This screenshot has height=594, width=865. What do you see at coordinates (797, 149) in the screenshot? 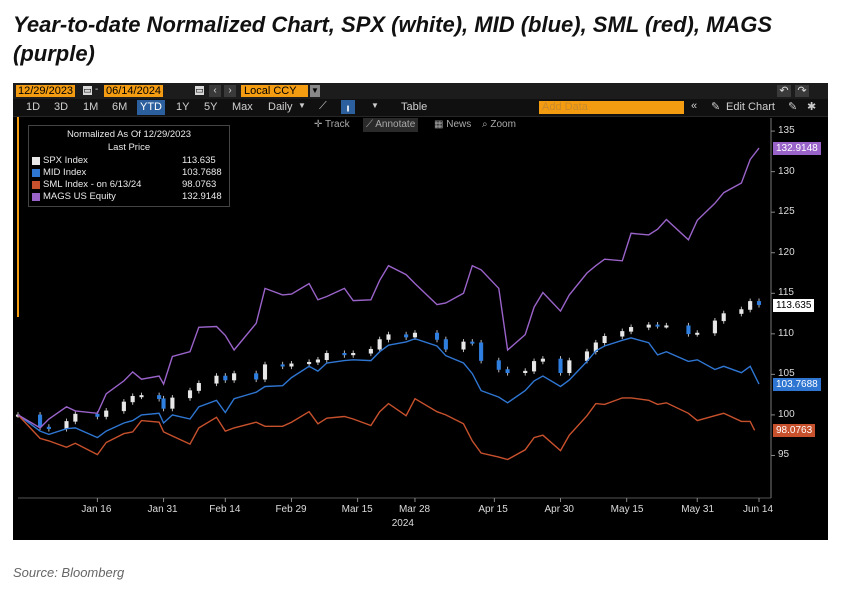
I see `mags-last-price-tag: 132.9148` at bounding box center [797, 149].